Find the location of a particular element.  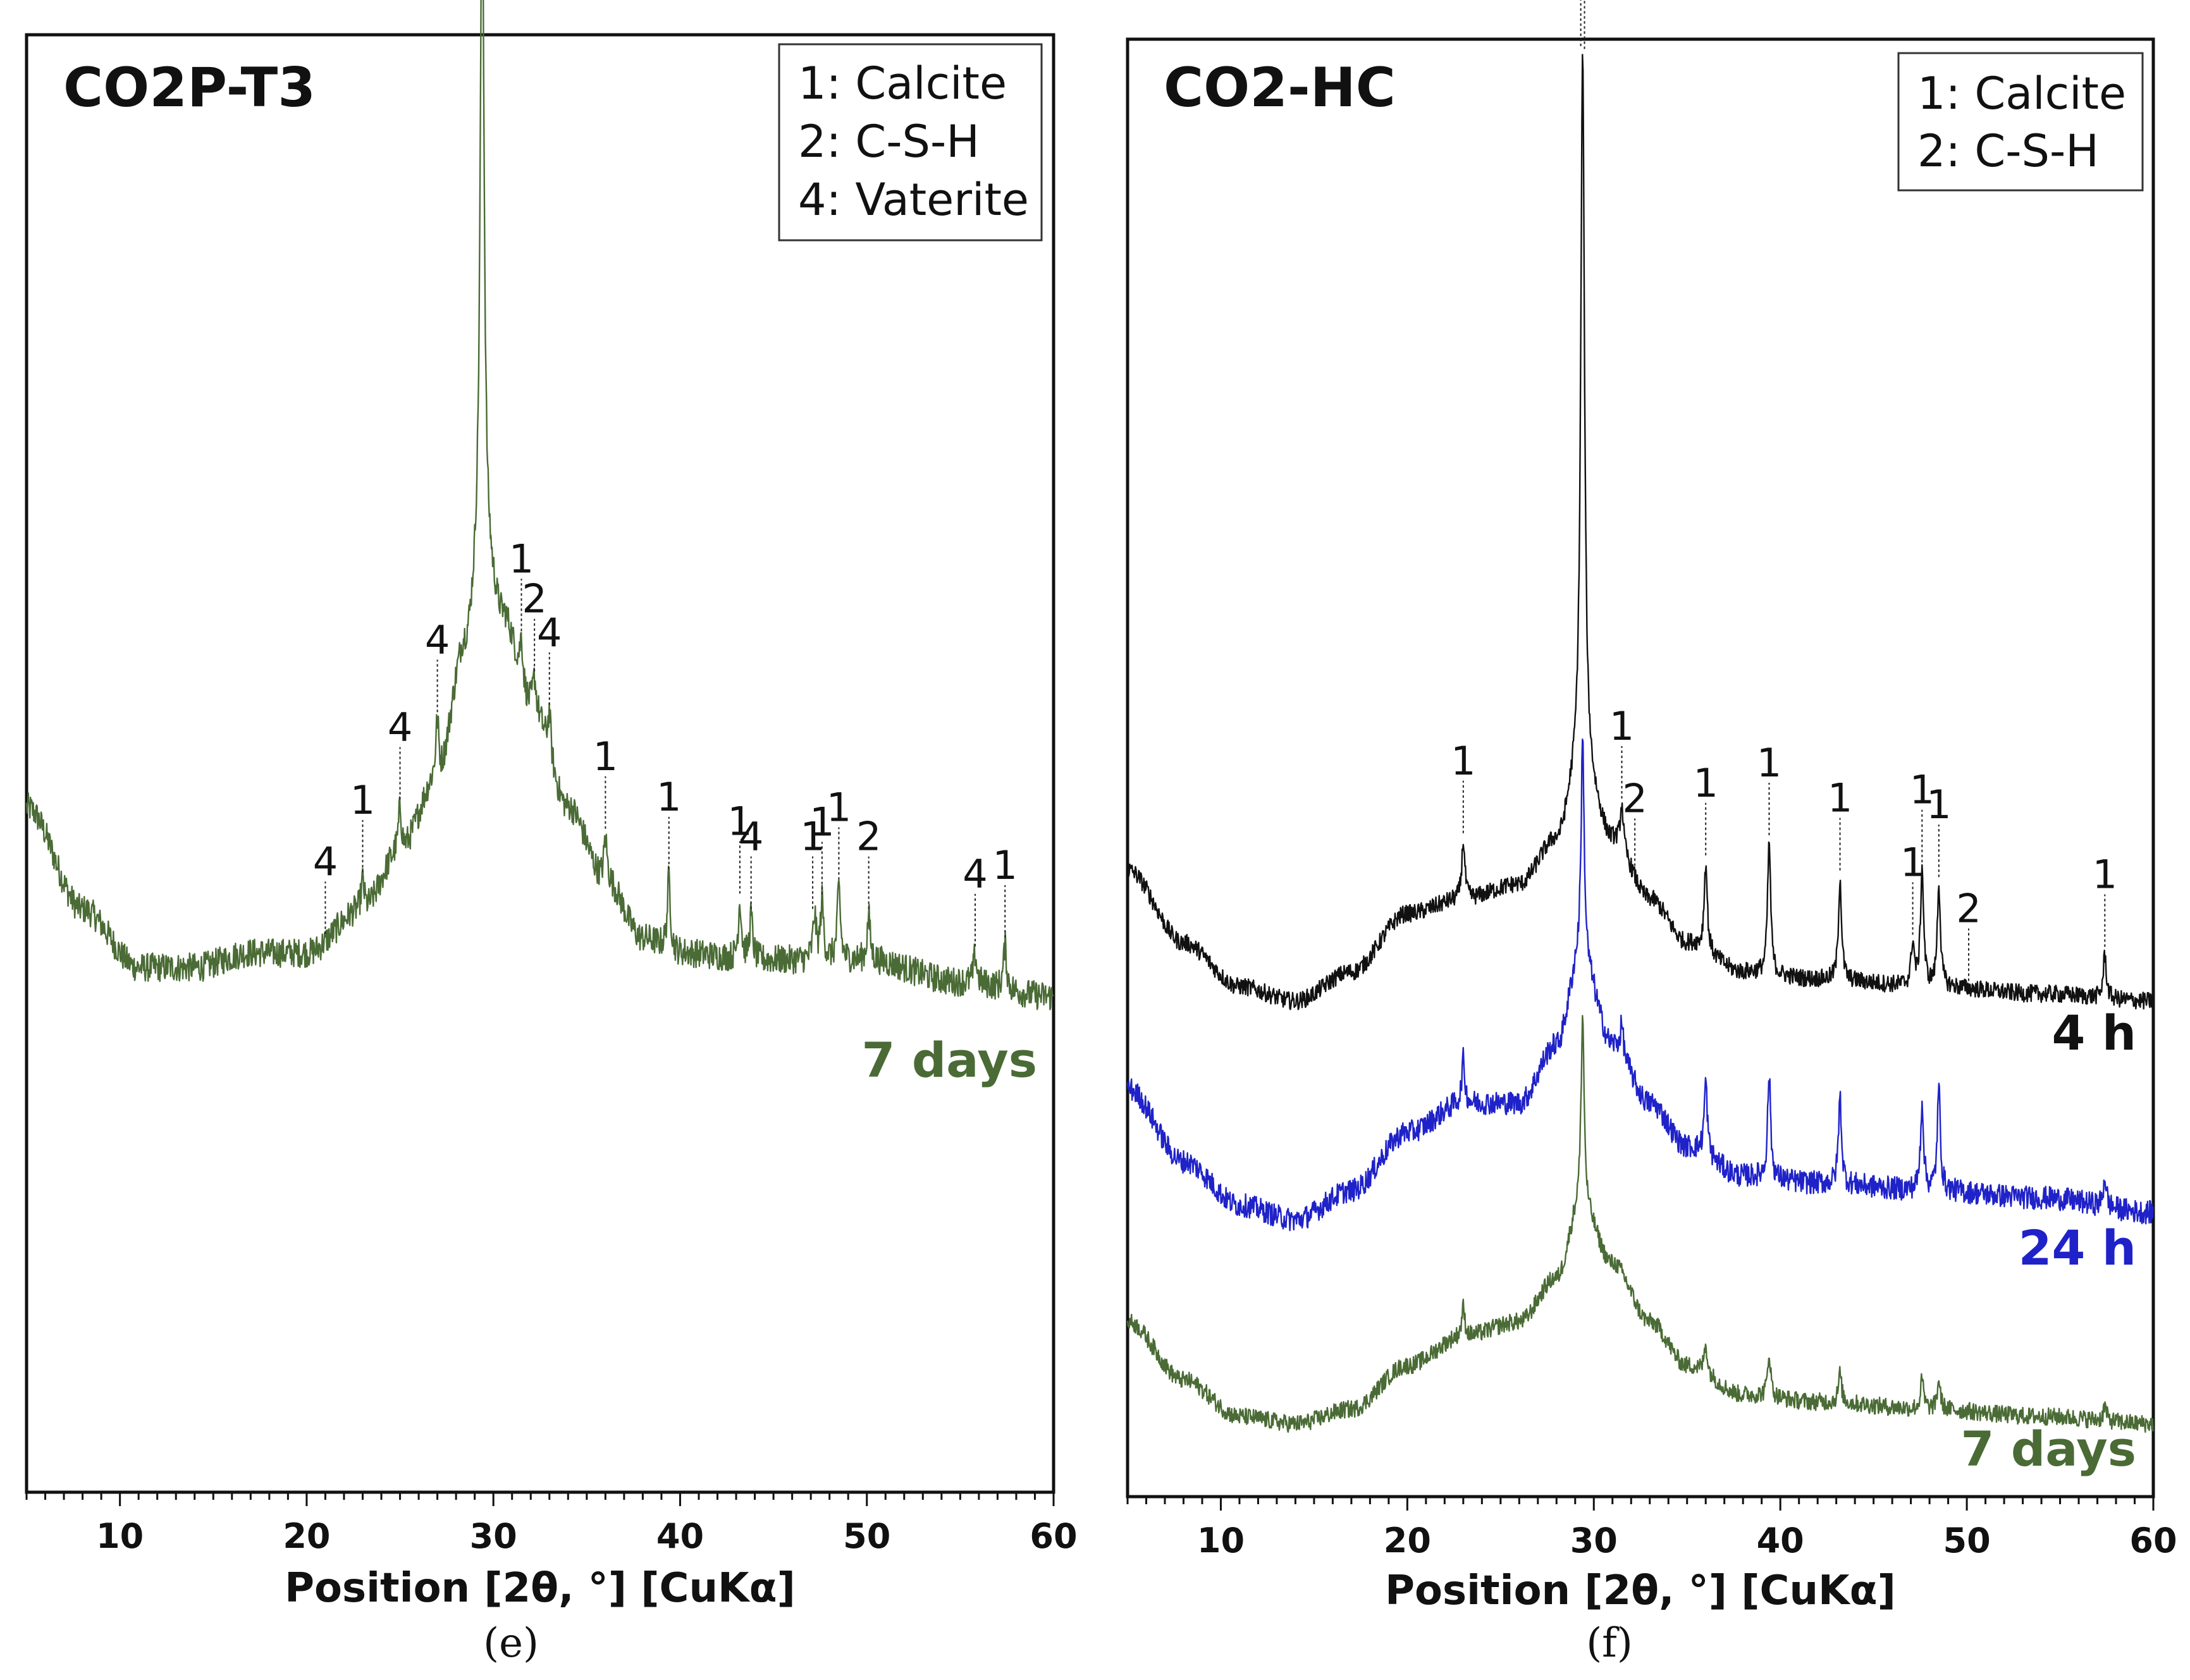

legend-entry-vaterite: 4: Vaterite is located at coordinates (913, 200).